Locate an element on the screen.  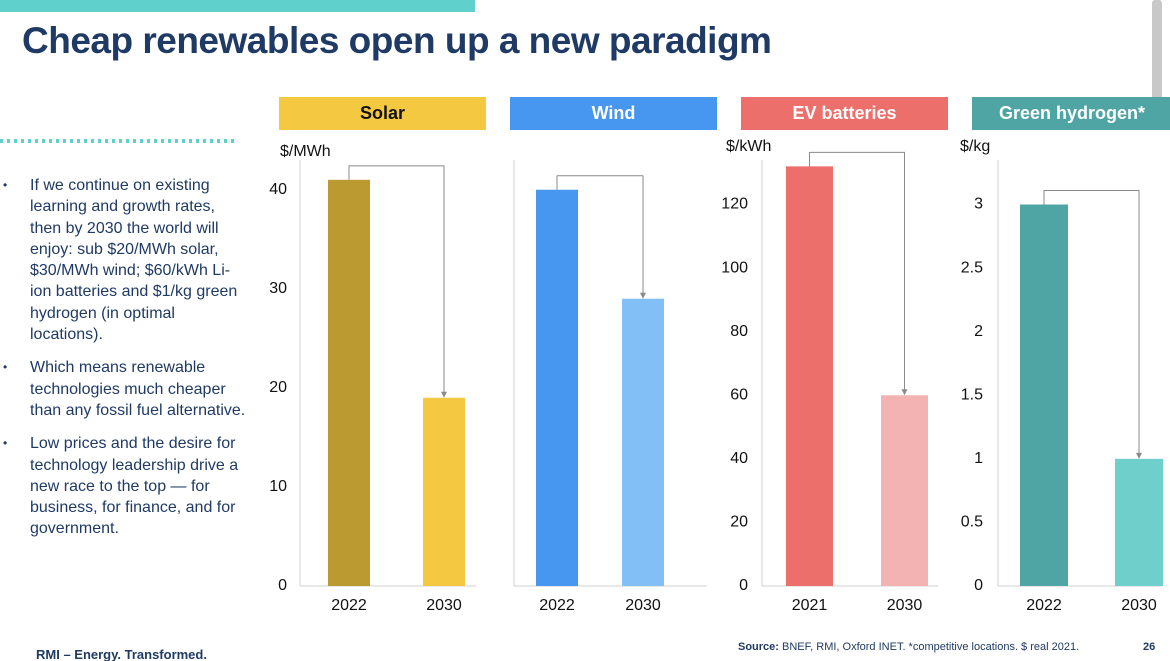
x-tick-label: 2021 is located at coordinates (810, 605).